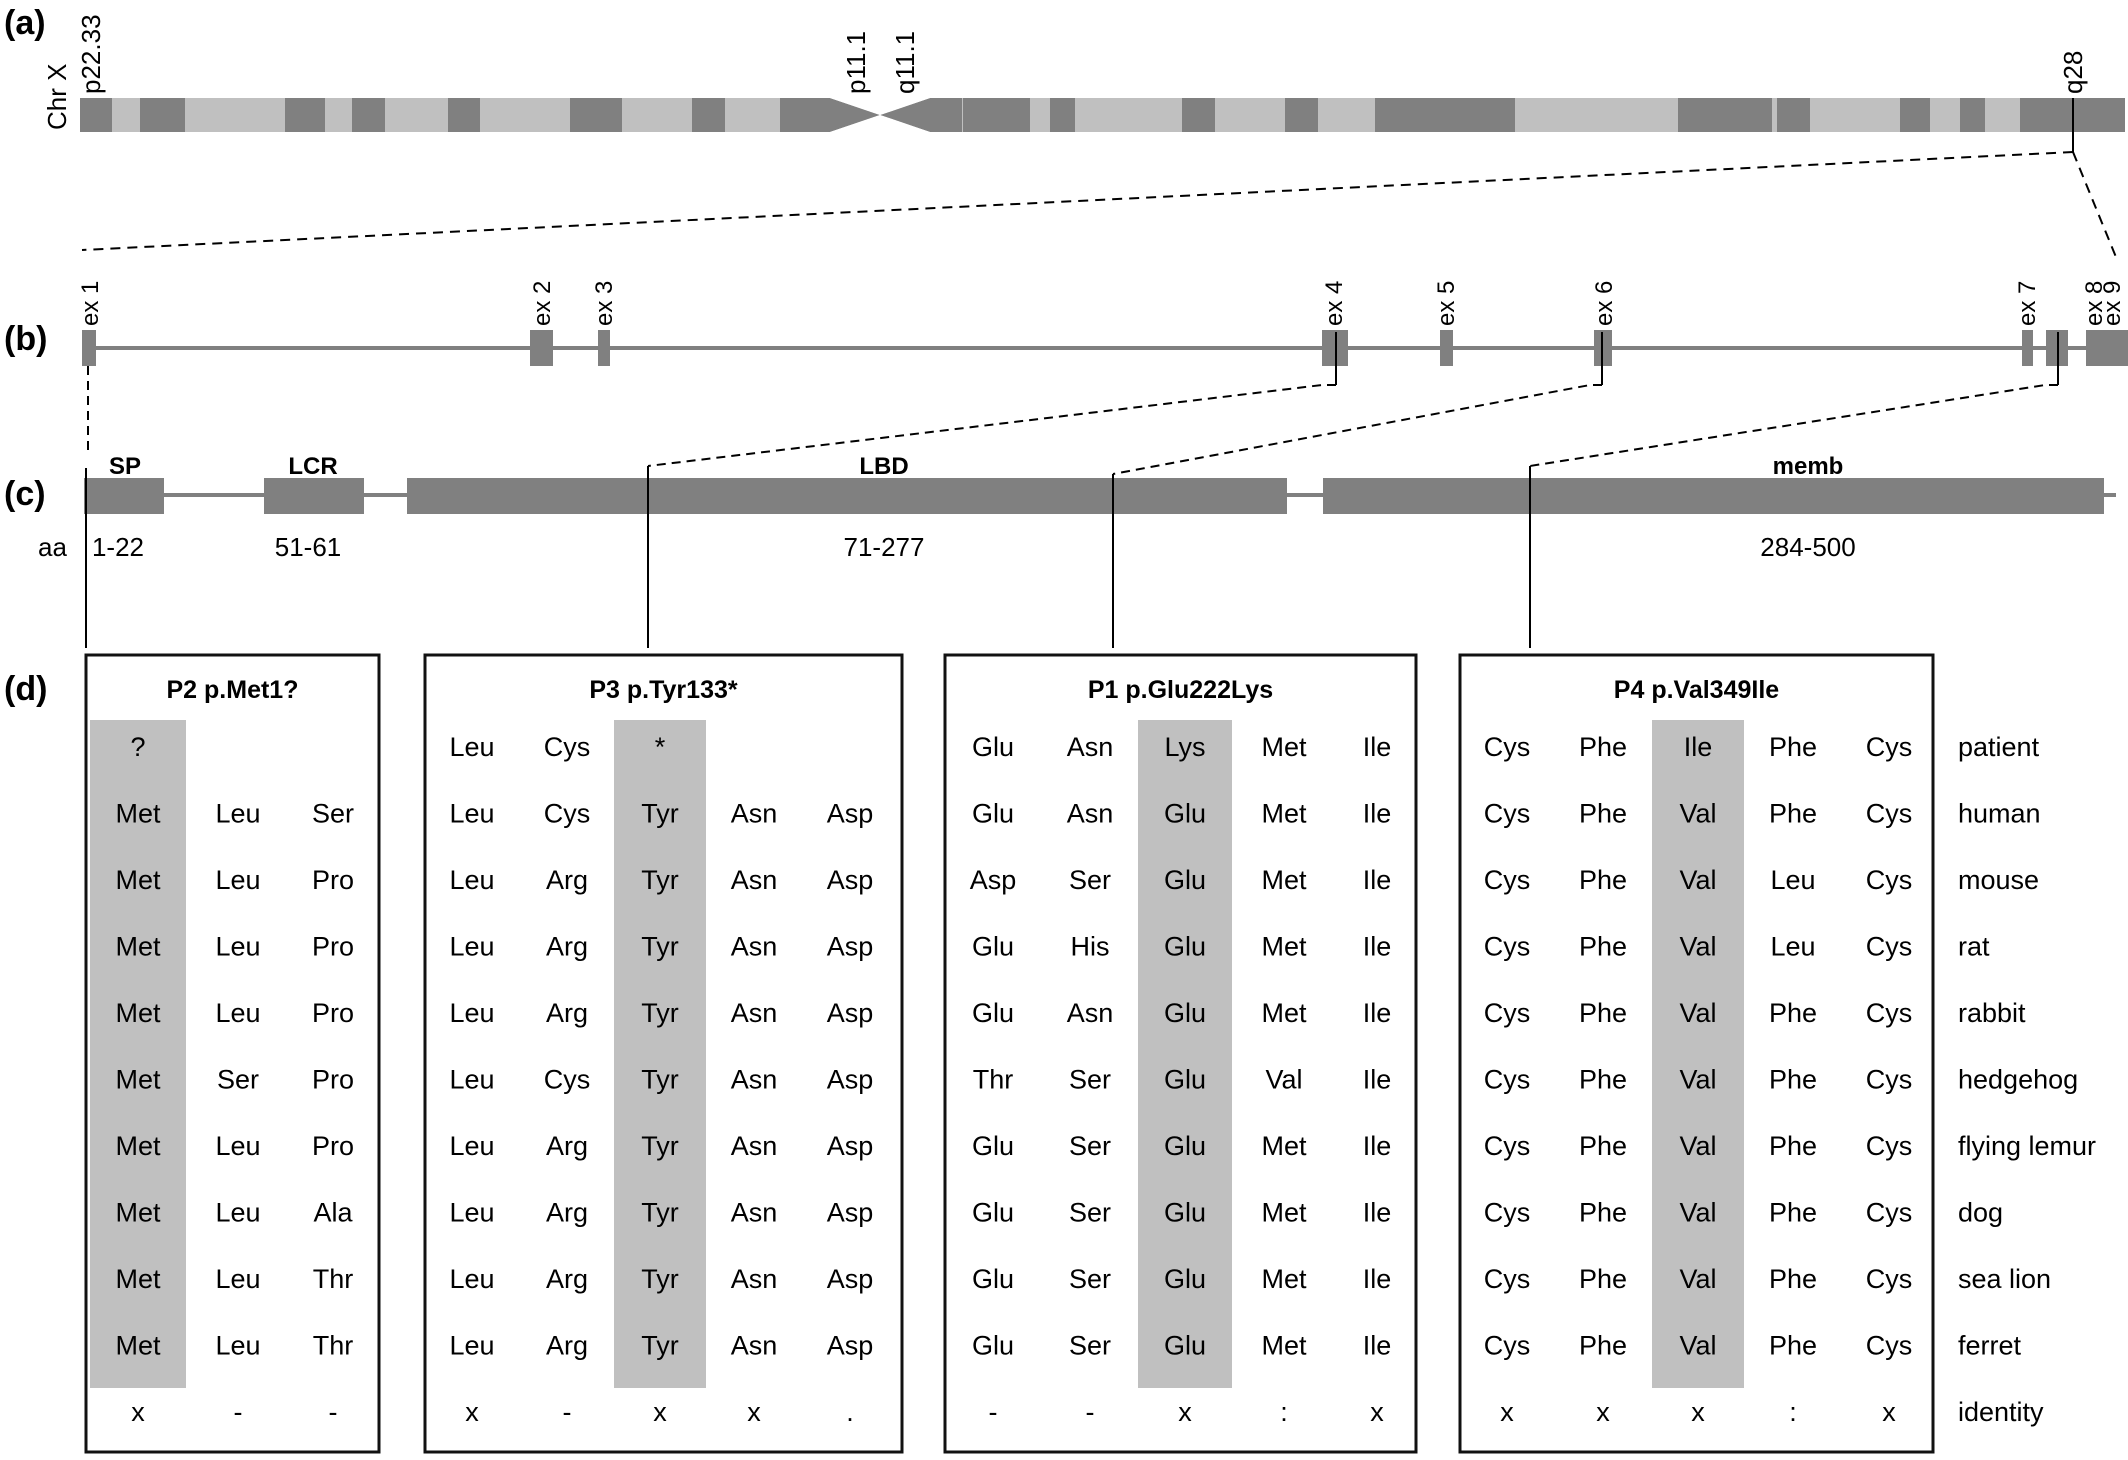 This screenshot has width=2128, height=1460. What do you see at coordinates (883, 466) in the screenshot?
I see `domain-name: LBD` at bounding box center [883, 466].